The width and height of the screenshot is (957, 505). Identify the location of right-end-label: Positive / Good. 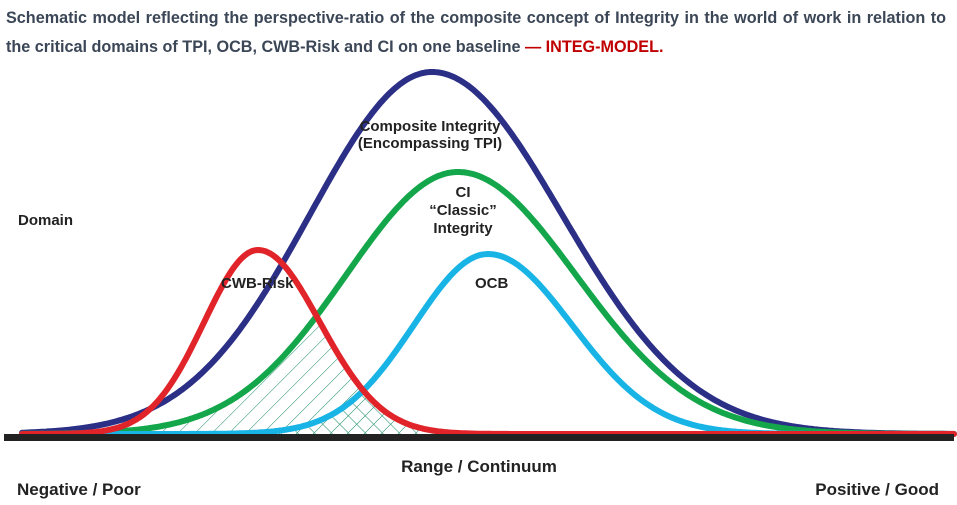
(877, 489).